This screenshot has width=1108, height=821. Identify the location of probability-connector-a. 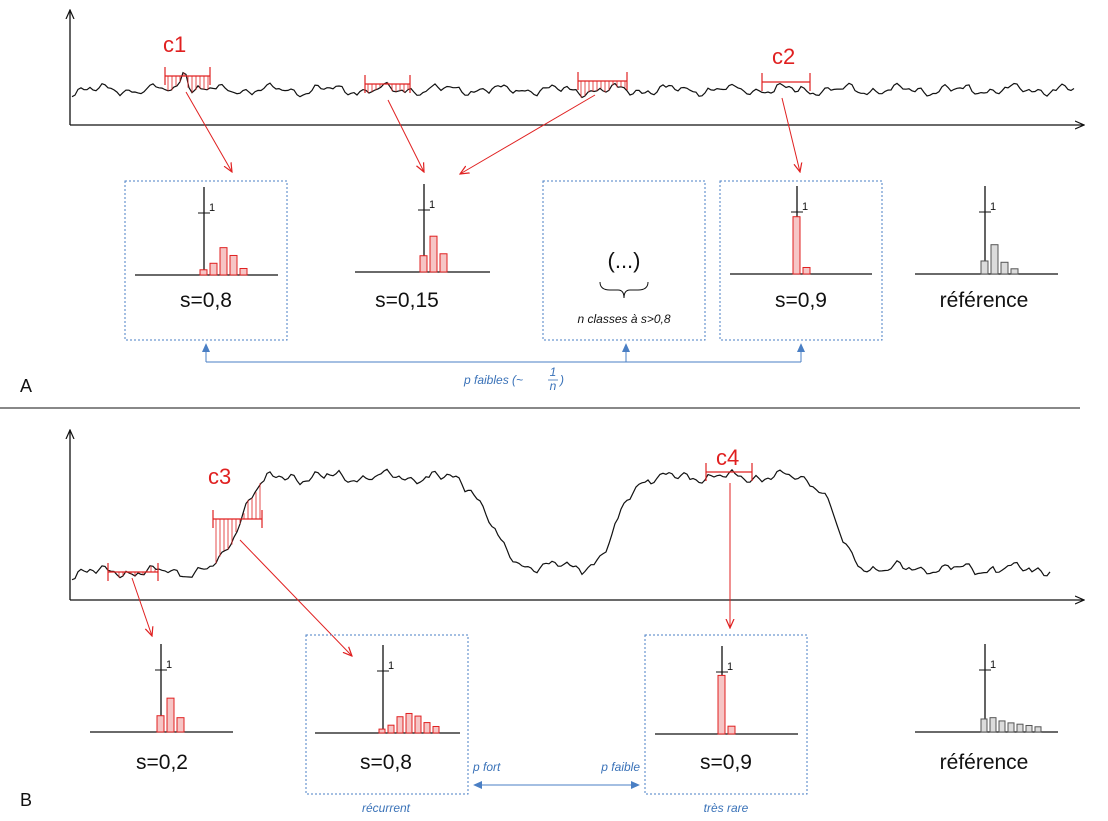
(503, 353).